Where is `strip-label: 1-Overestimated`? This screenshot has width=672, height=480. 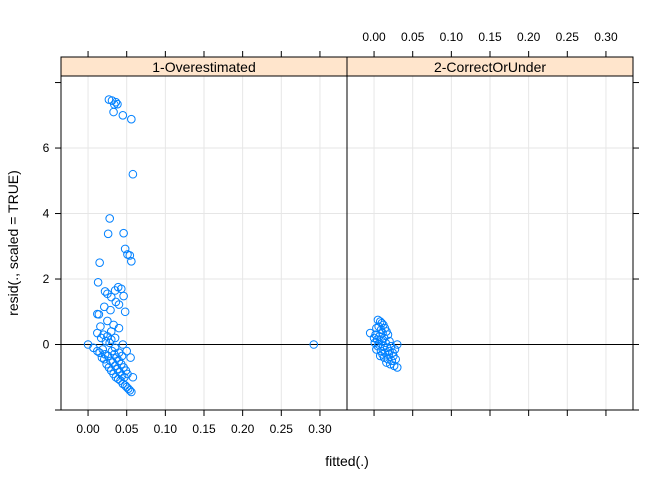
strip-label: 1-Overestimated is located at coordinates (203, 67).